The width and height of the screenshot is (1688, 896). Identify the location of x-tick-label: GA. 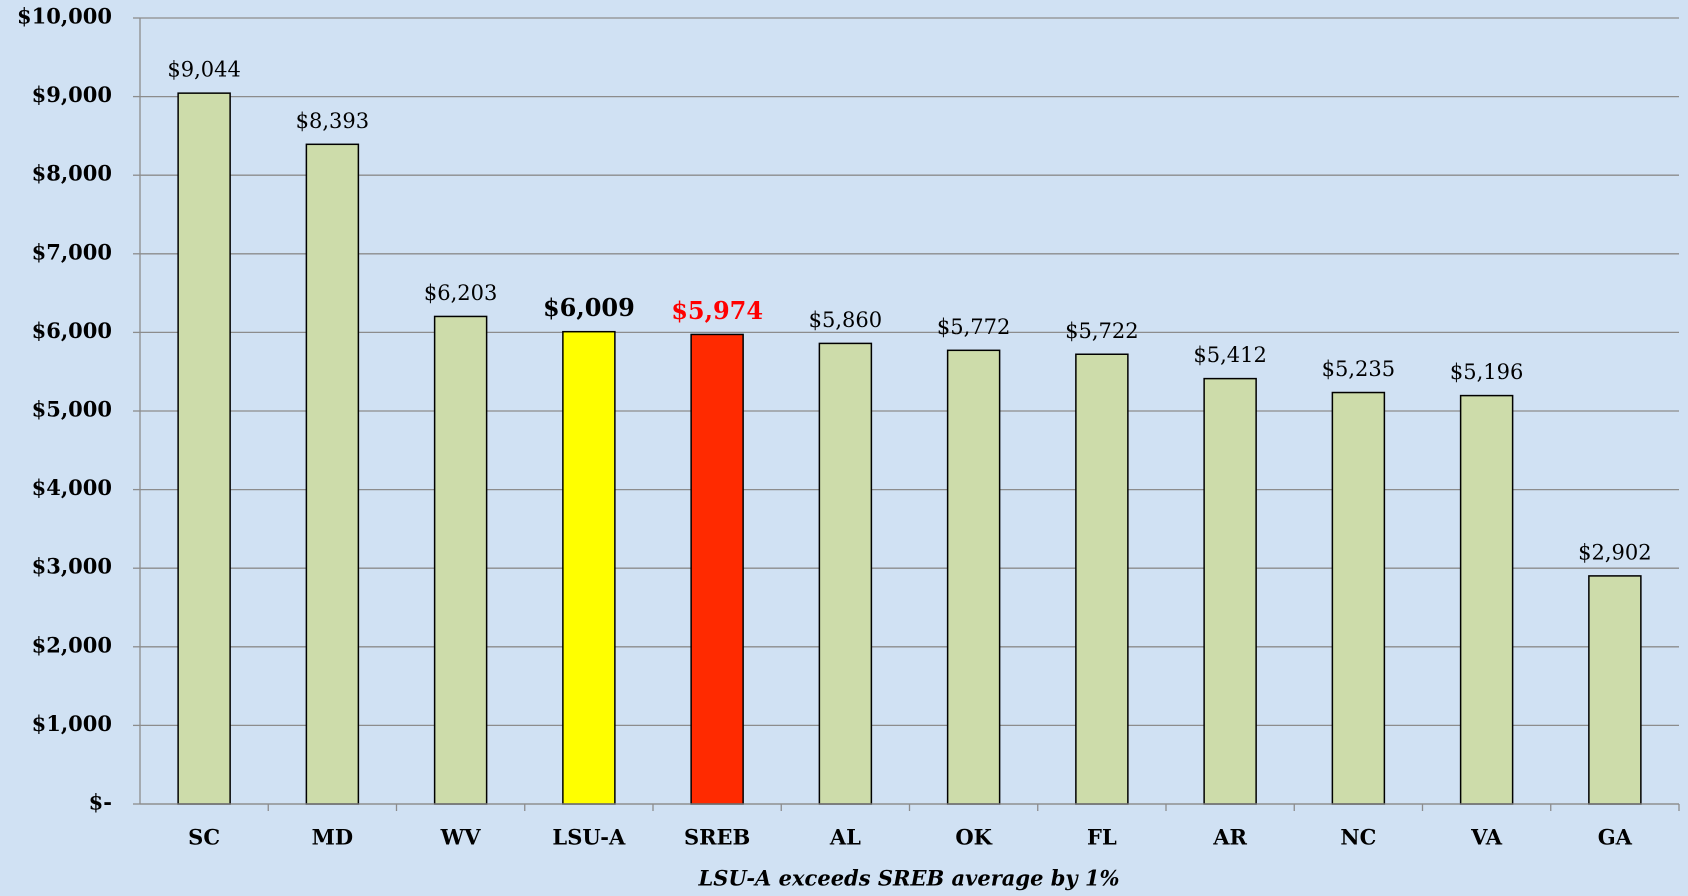
(1615, 837).